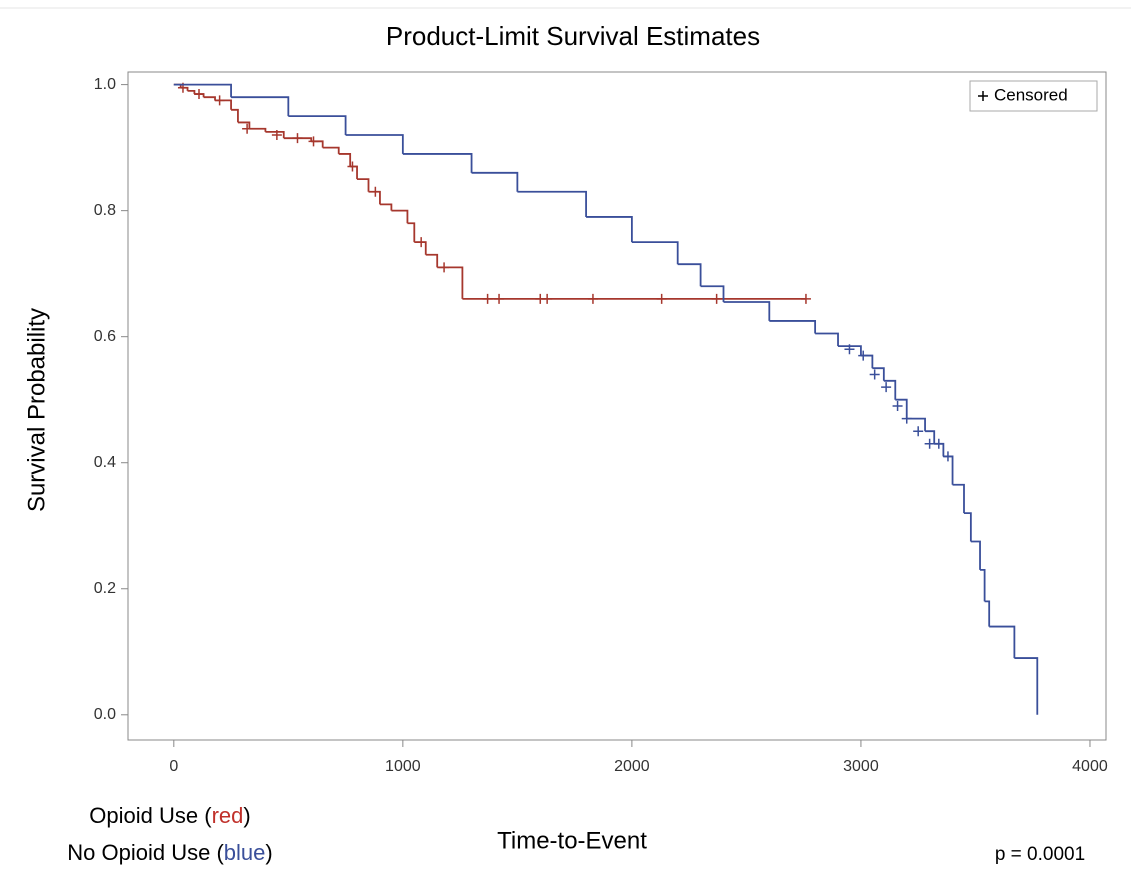 This screenshot has width=1131, height=886. I want to click on annotation-part: blue, so click(245, 852).